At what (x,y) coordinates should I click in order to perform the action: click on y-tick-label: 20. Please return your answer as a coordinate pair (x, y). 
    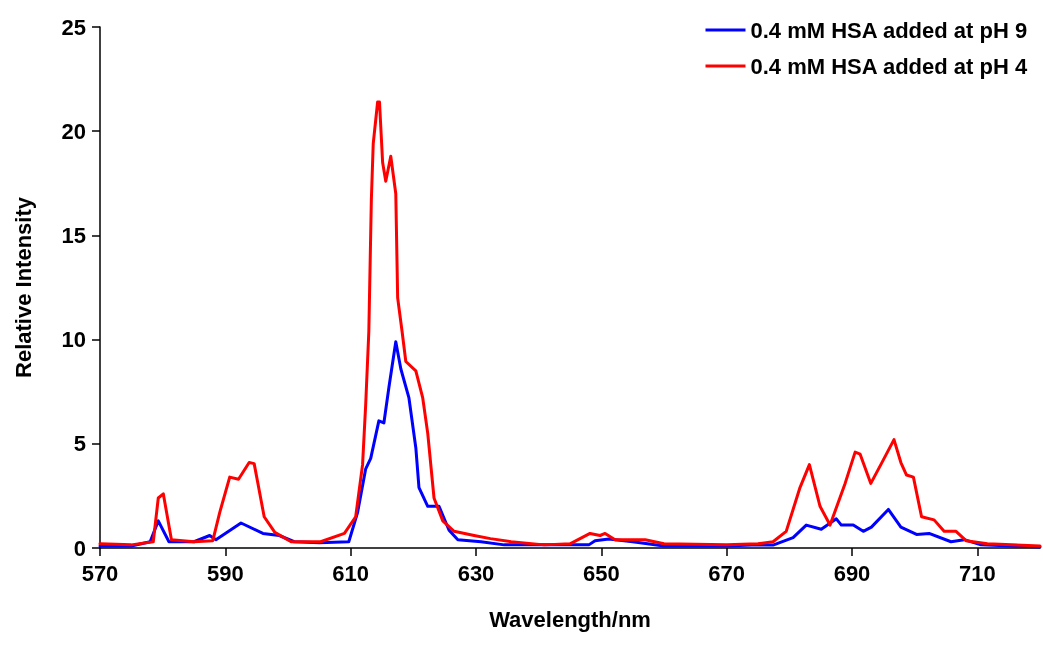
    Looking at the image, I should click on (73, 131).